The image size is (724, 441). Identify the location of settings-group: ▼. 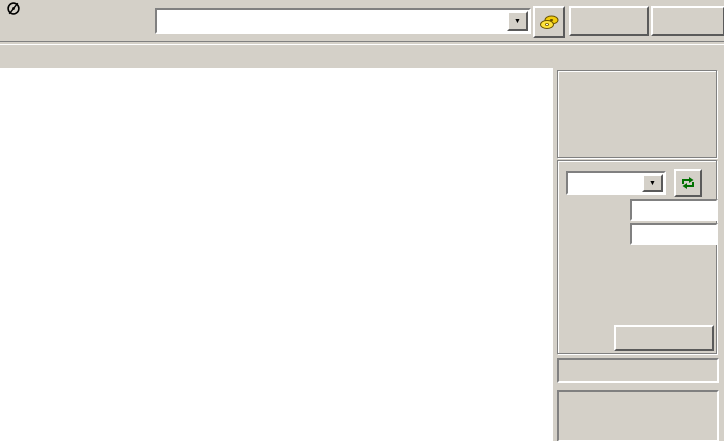
(637, 257).